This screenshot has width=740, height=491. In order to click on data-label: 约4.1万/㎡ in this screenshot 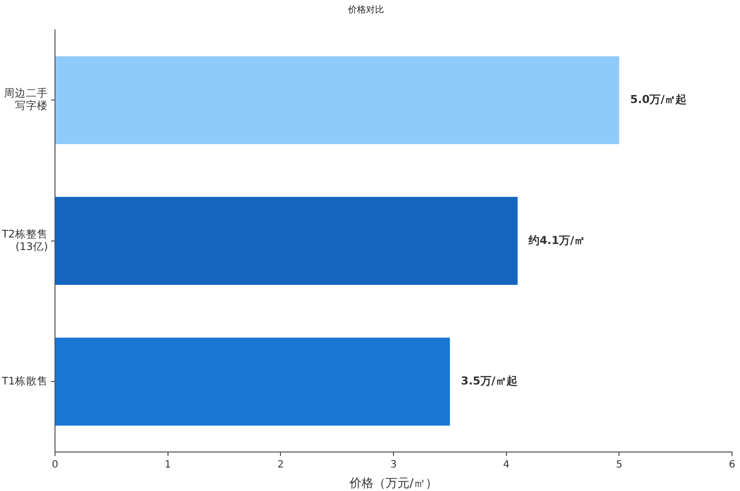, I will do `click(557, 240)`.